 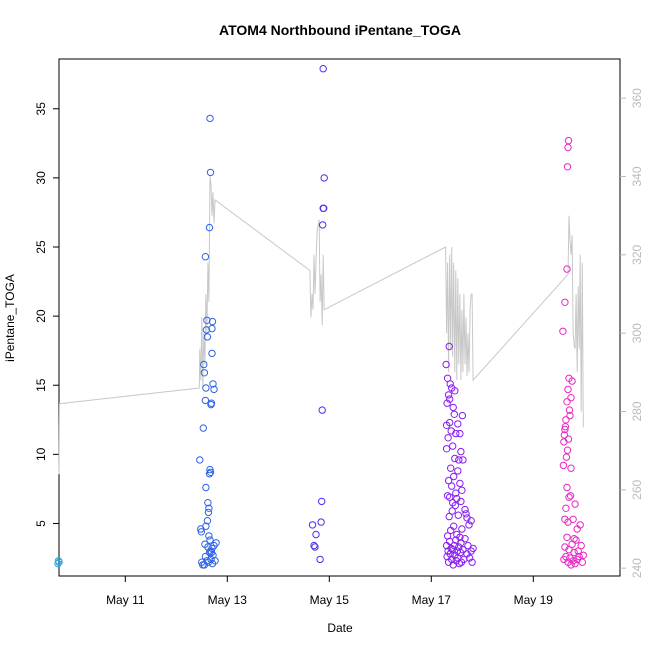 I want to click on y-tick-label: 15, so click(x=41, y=385).